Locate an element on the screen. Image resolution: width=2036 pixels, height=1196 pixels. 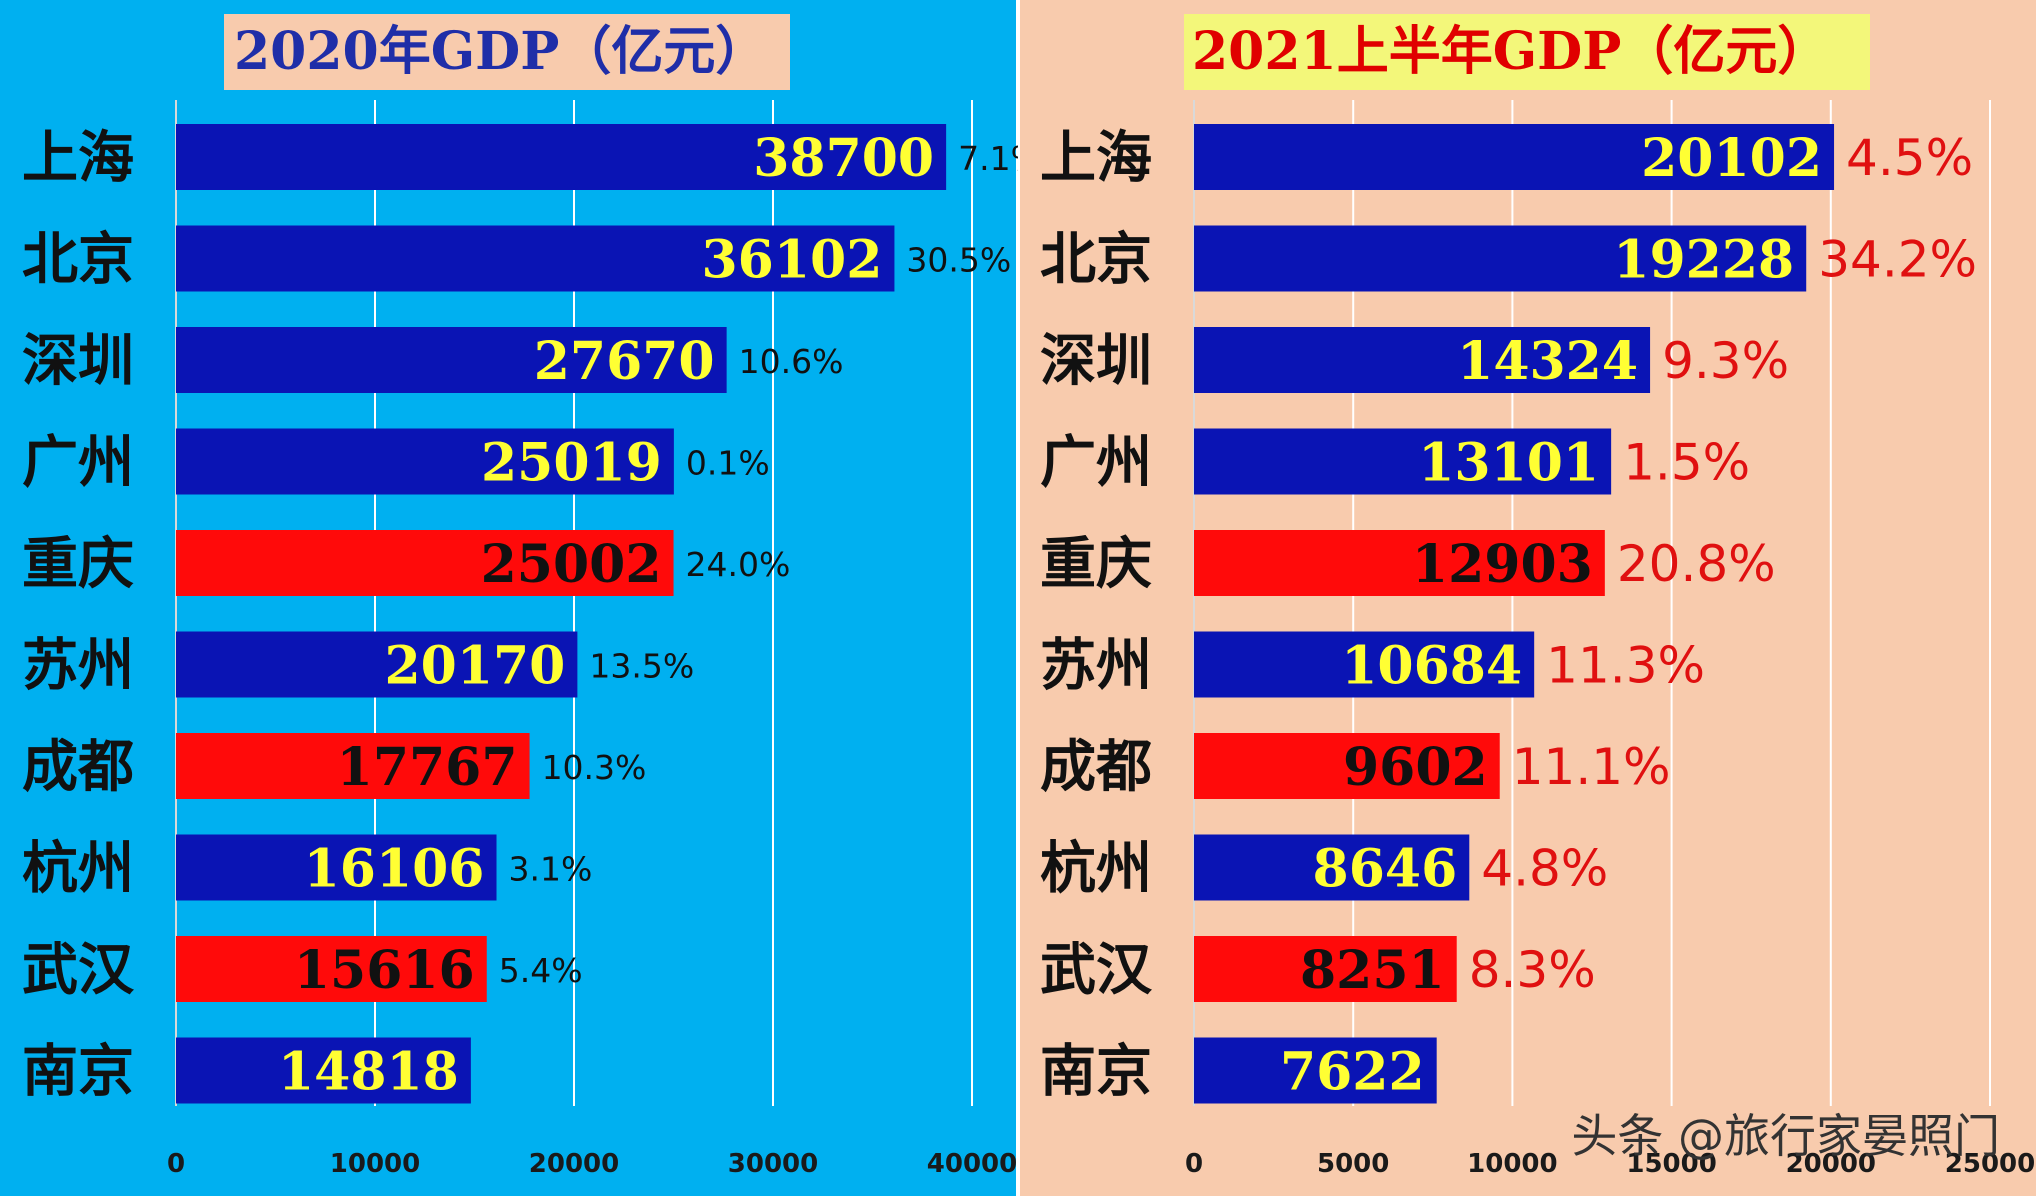
growth-rate-label: 10.6% is located at coordinates (791, 361).